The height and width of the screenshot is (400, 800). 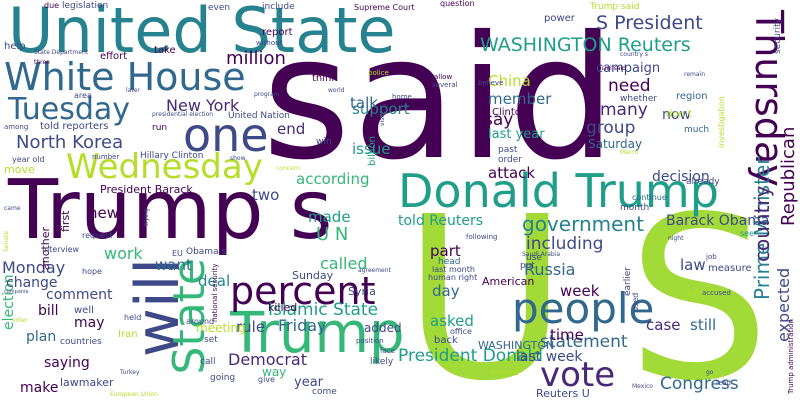 What do you see at coordinates (443, 77) in the screenshot?
I see `word-allow: allow` at bounding box center [443, 77].